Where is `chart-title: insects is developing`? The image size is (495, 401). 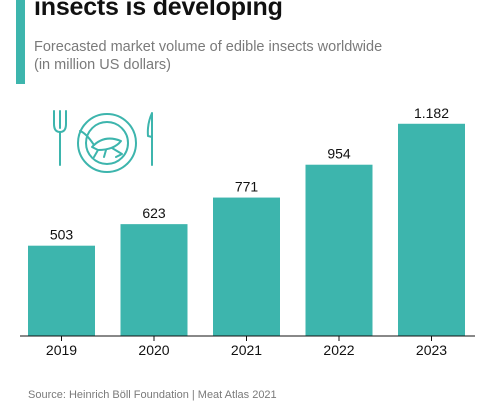
chart-title: insects is developing is located at coordinates (158, 10).